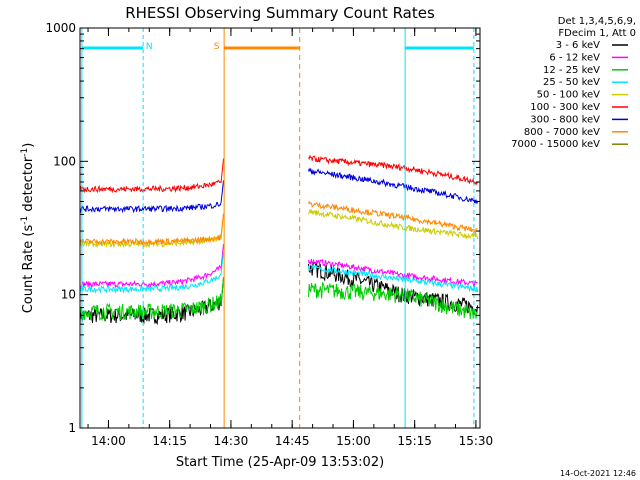  I want to click on series-line-25-50keV, so click(151, 273).